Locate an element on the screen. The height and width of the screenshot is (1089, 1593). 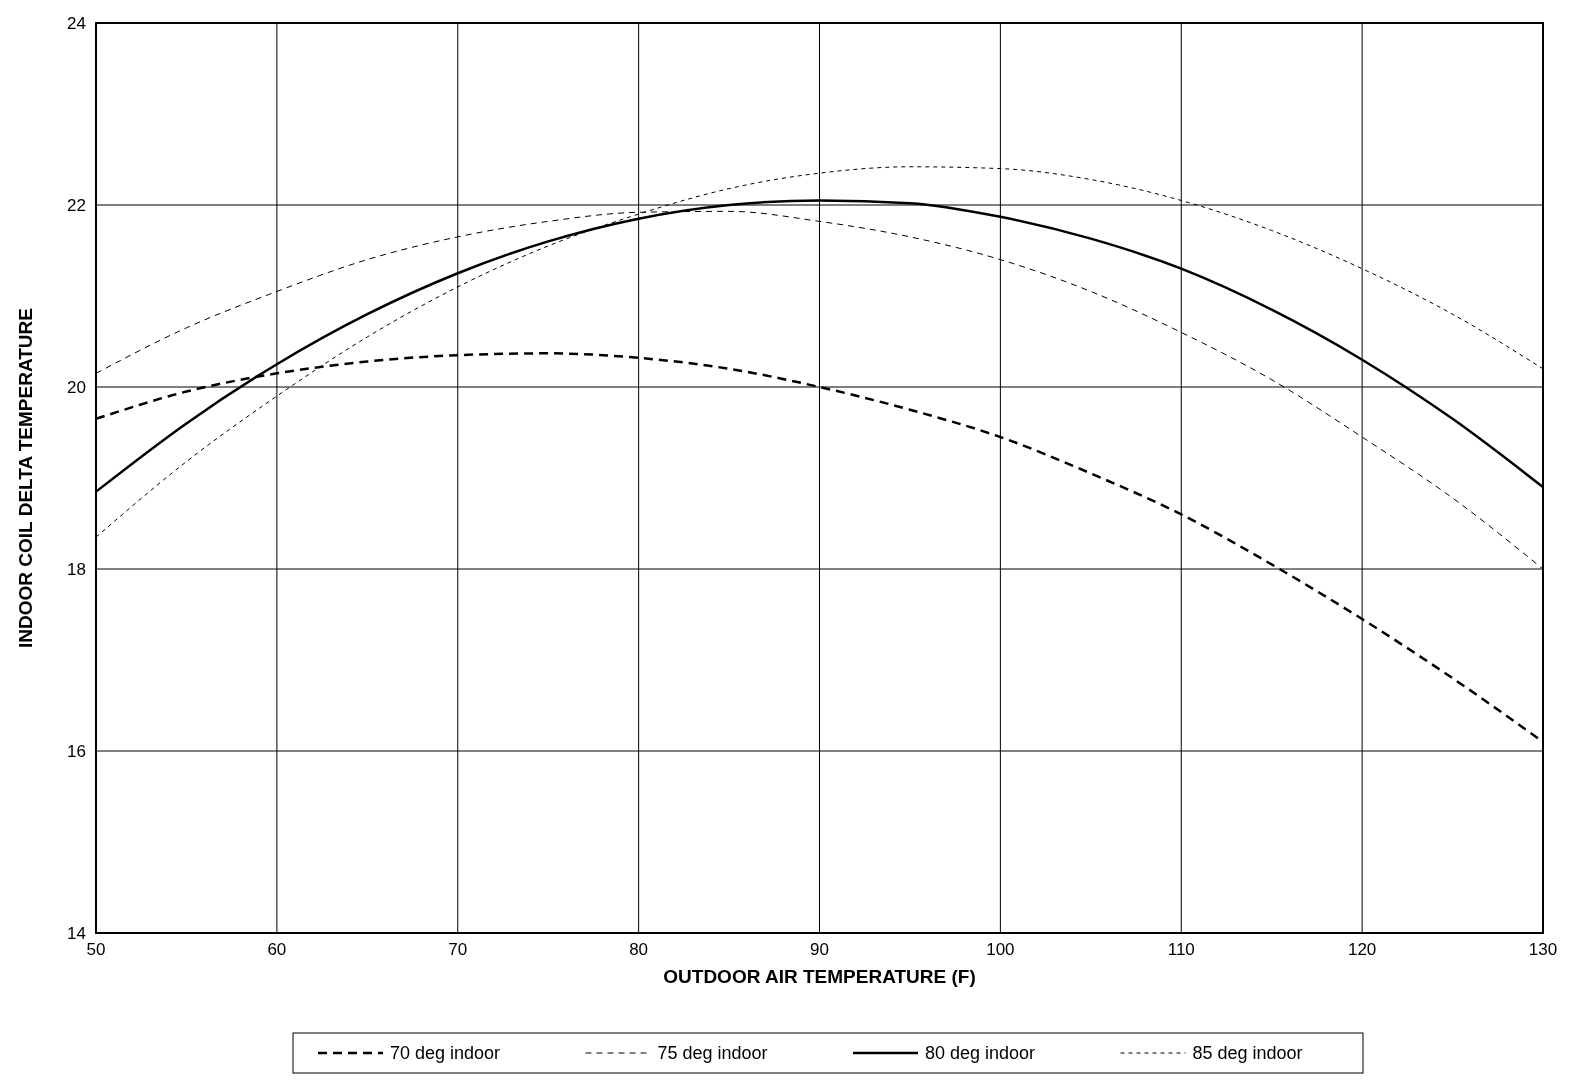
y-tick-label: 16 is located at coordinates (76, 751).